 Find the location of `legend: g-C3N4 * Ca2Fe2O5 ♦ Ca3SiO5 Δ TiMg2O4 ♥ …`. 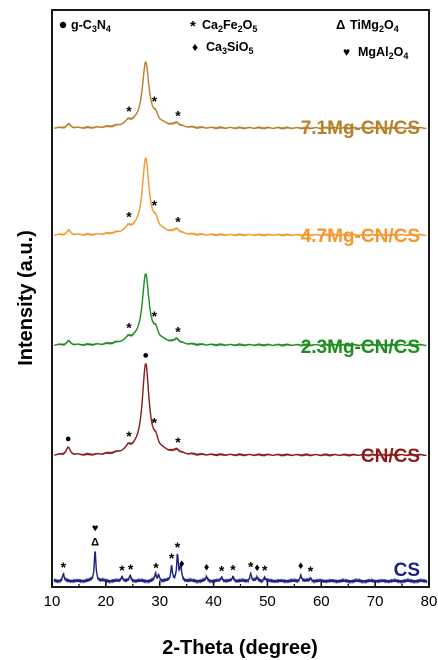

legend: g-C3N4 * Ca2Fe2O5 ♦ Ca3SiO5 Δ TiMg2O4 ♥ … is located at coordinates (233, 39).